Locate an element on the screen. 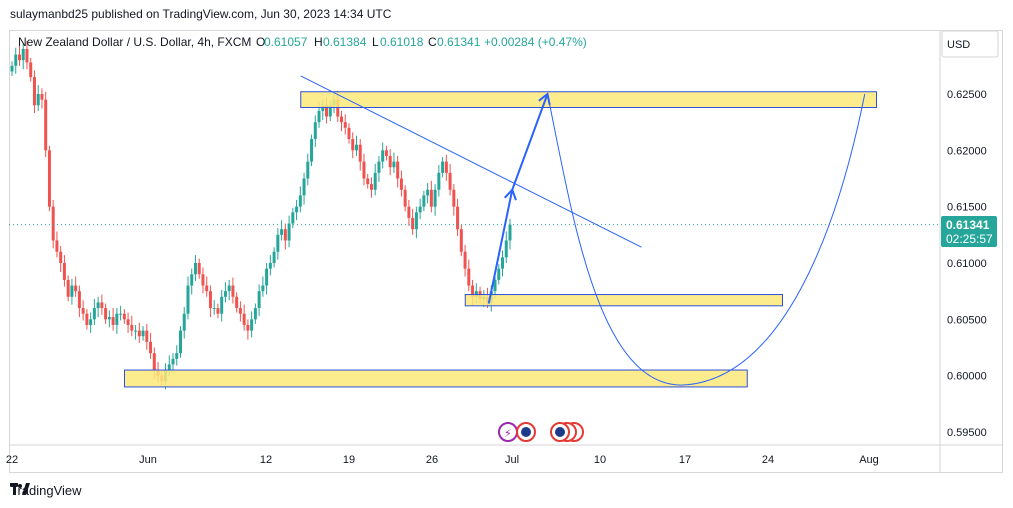 The width and height of the screenshot is (1013, 508). x-tick-label-4: 26 is located at coordinates (432, 460).